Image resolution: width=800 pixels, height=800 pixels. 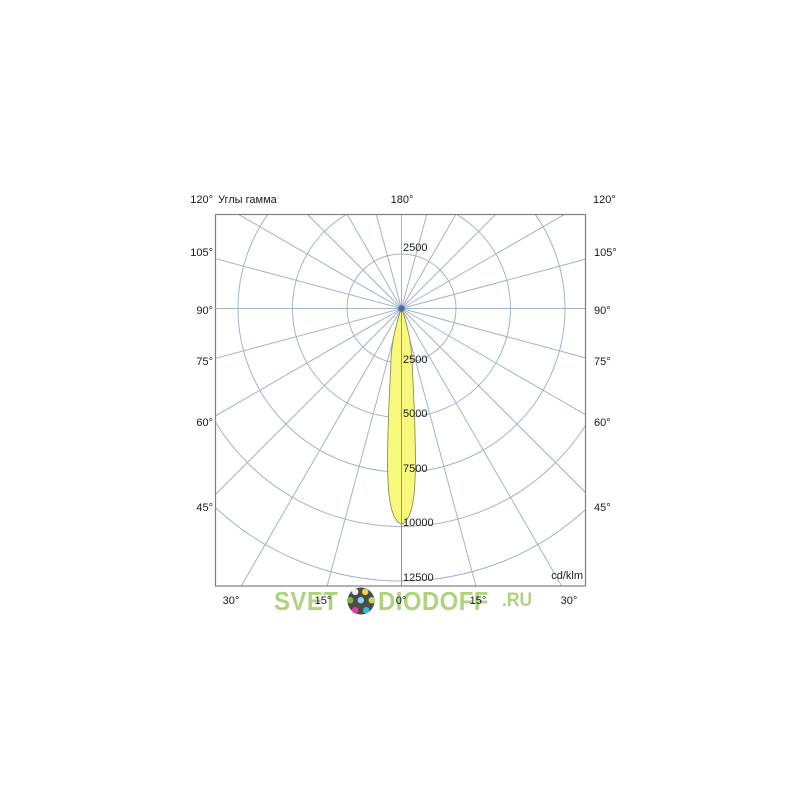 I want to click on axis-label-45-left: 45°, so click(x=204, y=508).